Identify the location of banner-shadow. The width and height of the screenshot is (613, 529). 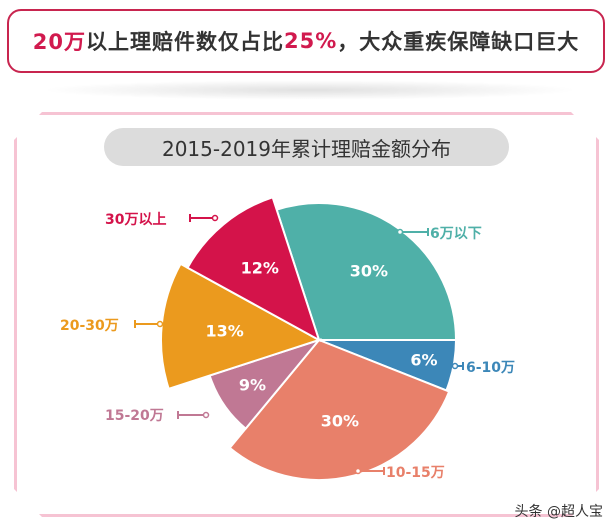
(310, 90).